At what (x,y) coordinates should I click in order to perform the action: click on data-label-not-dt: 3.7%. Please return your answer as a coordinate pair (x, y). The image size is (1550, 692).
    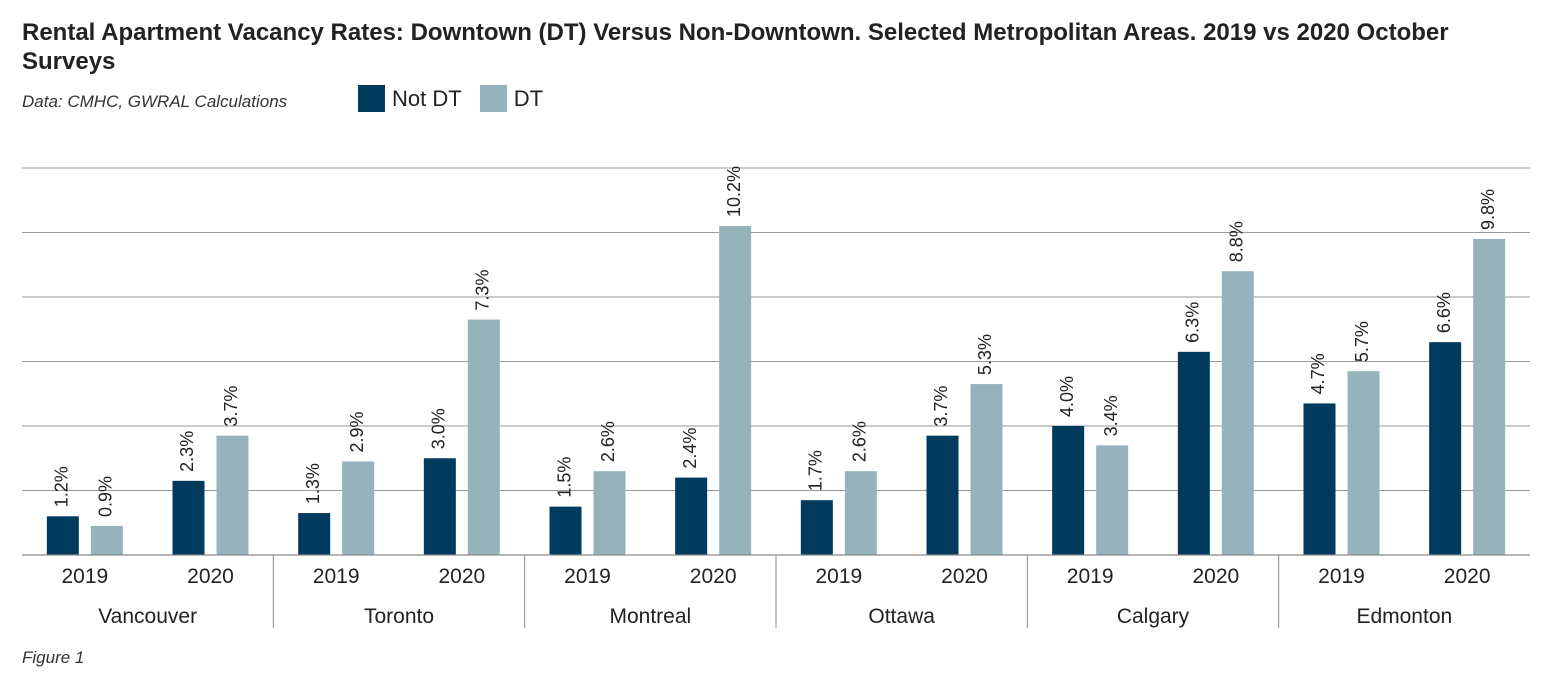
    Looking at the image, I should click on (941, 406).